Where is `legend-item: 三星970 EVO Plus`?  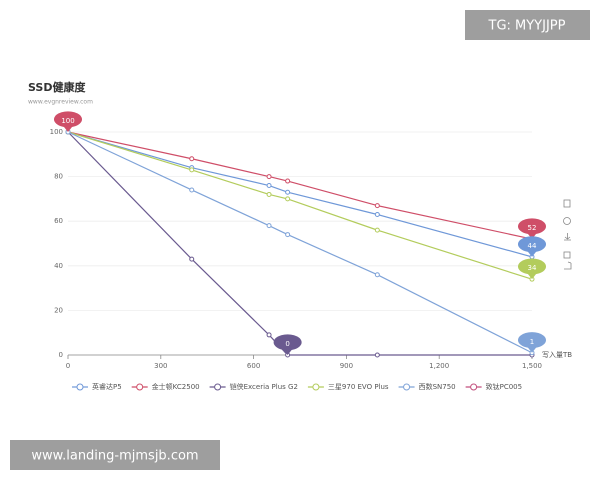 legend-item: 三星970 EVO Plus is located at coordinates (348, 387).